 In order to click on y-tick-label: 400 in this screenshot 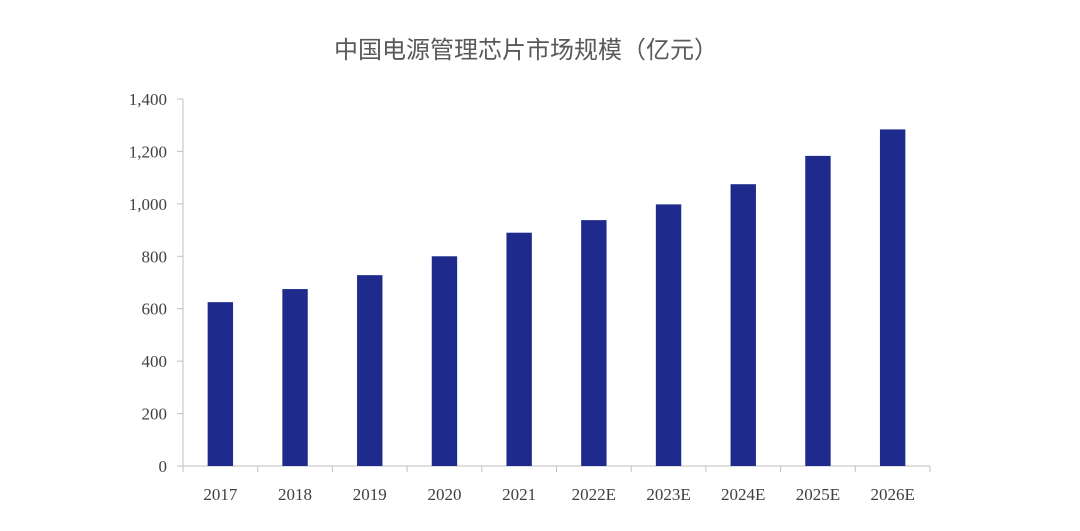, I will do `click(155, 361)`.